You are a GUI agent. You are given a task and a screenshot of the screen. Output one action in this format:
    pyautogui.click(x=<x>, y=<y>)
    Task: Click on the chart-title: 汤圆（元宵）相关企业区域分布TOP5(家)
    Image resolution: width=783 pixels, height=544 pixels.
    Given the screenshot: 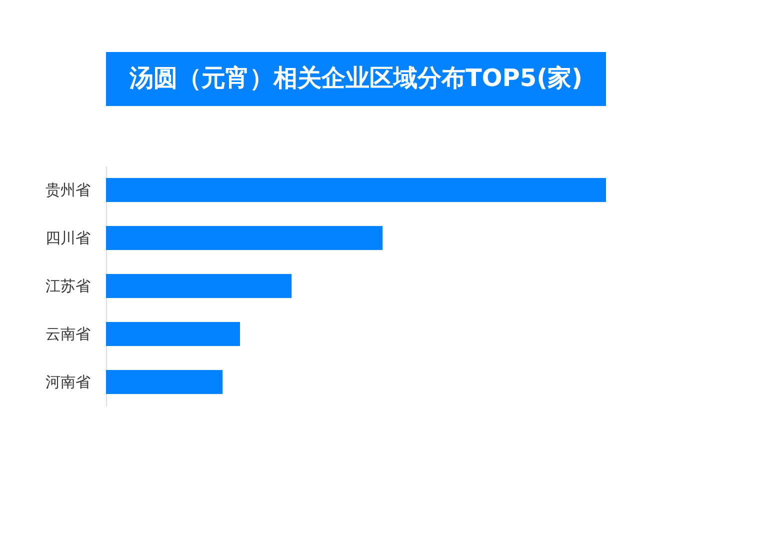 What is the action you would take?
    pyautogui.click(x=355, y=78)
    